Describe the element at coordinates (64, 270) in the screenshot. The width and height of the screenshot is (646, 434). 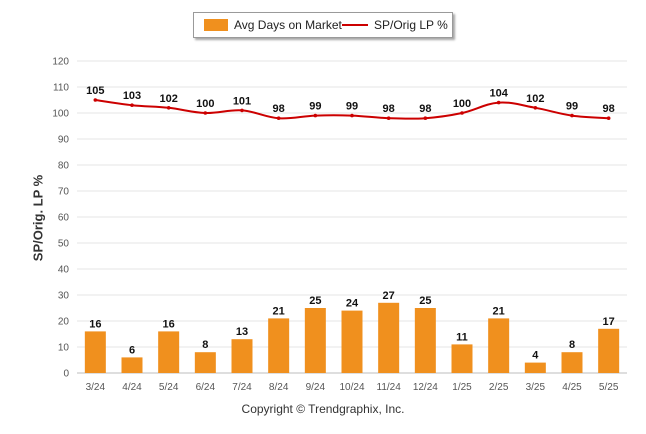
I see `y-tick-label: 40` at that location.